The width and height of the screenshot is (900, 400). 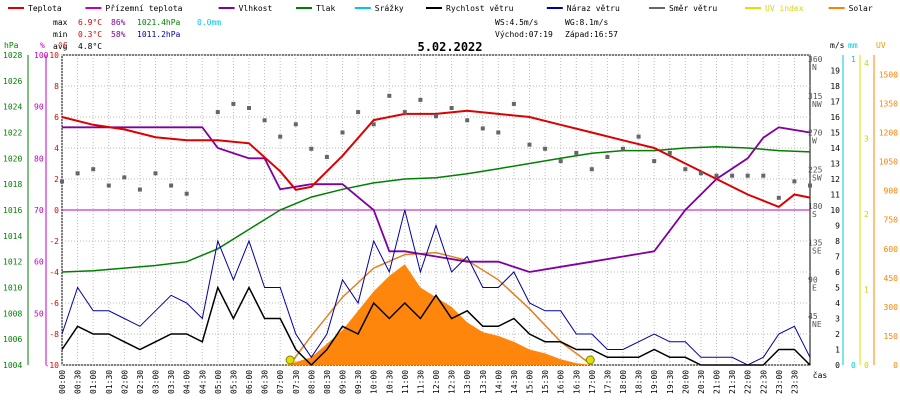 I want to click on x-tick-label-28: 14:00, so click(x=498, y=382).